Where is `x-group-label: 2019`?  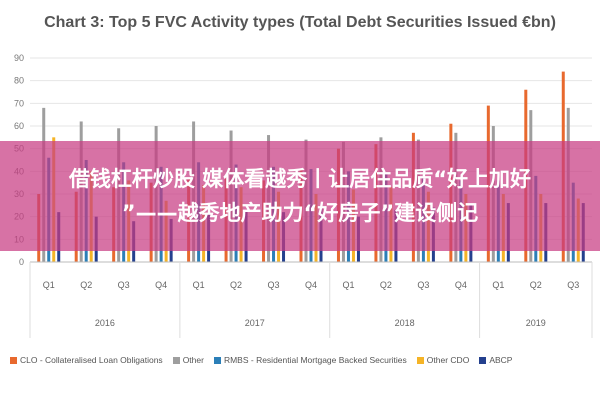 x-group-label: 2019 is located at coordinates (536, 323).